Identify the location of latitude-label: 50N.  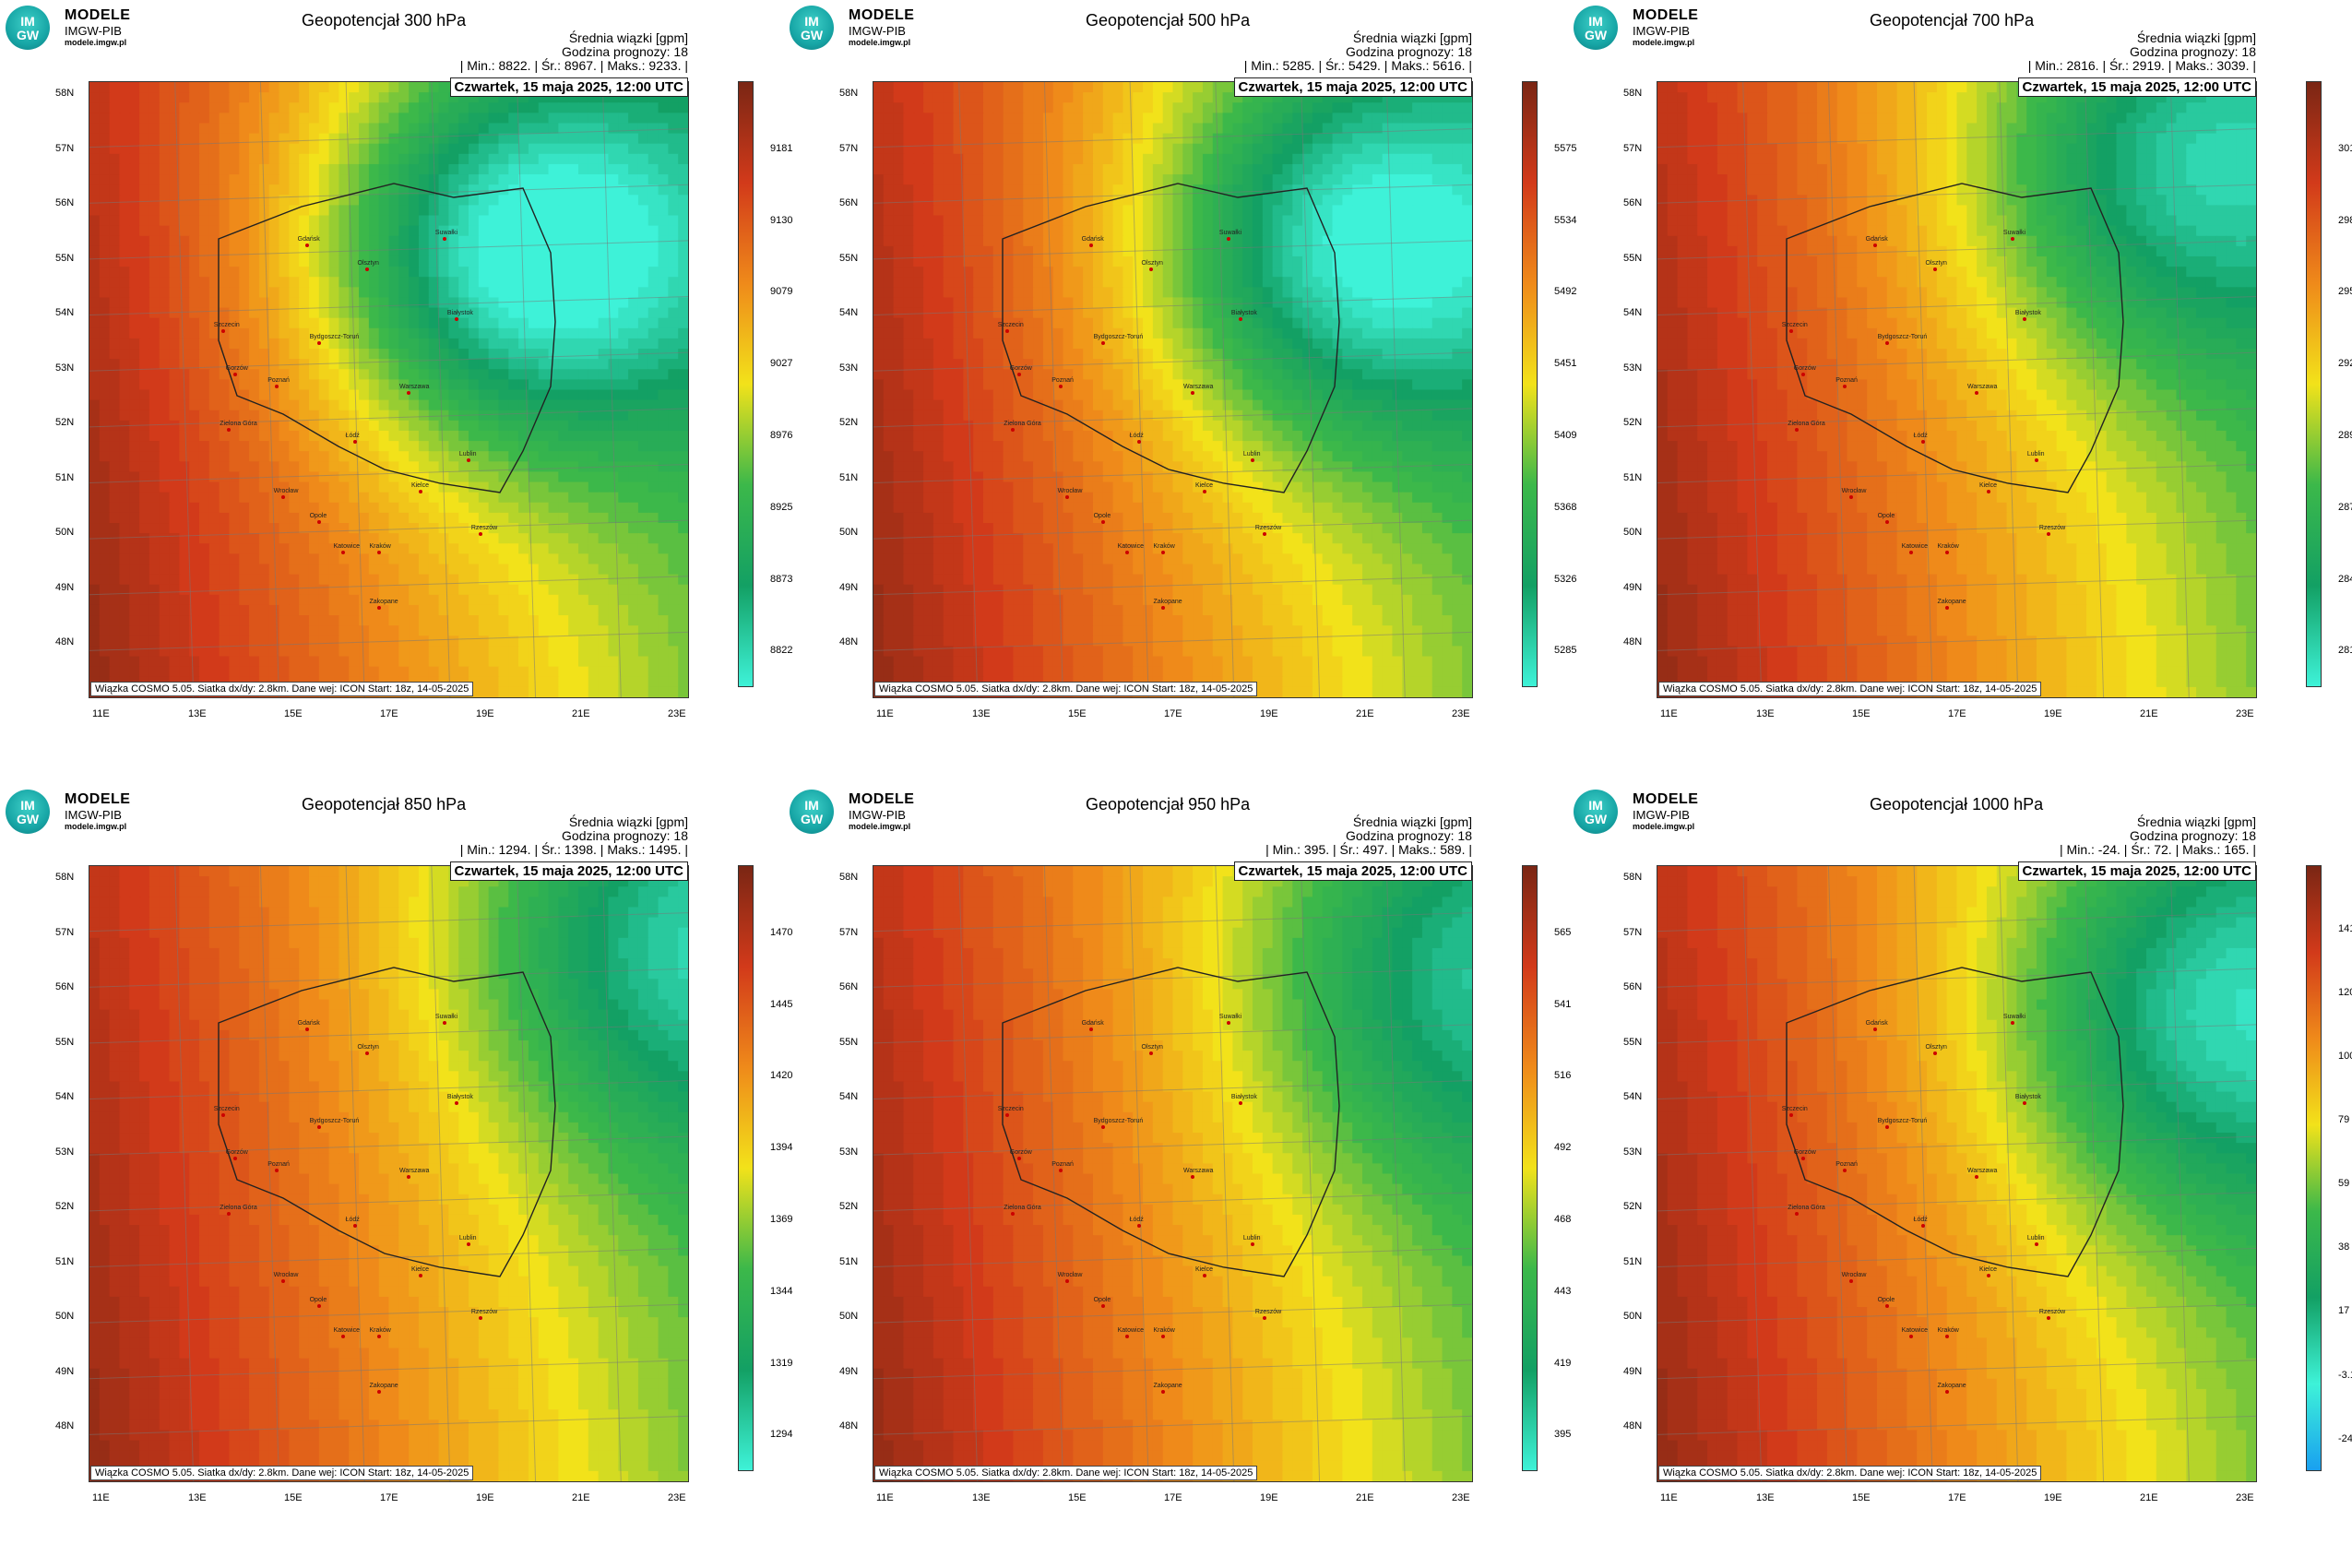
(64, 532).